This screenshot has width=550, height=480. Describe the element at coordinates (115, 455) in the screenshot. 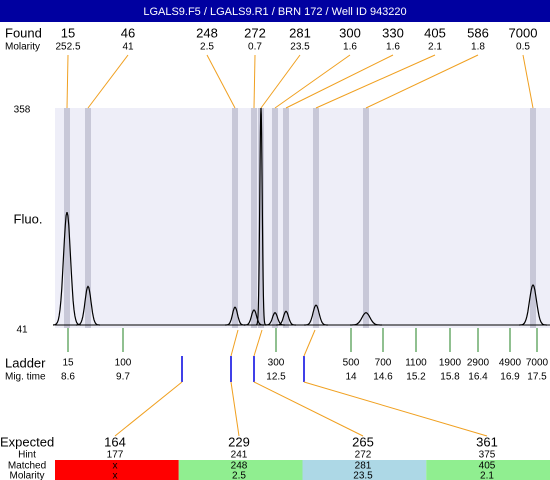

I see `hint-value: 177` at that location.